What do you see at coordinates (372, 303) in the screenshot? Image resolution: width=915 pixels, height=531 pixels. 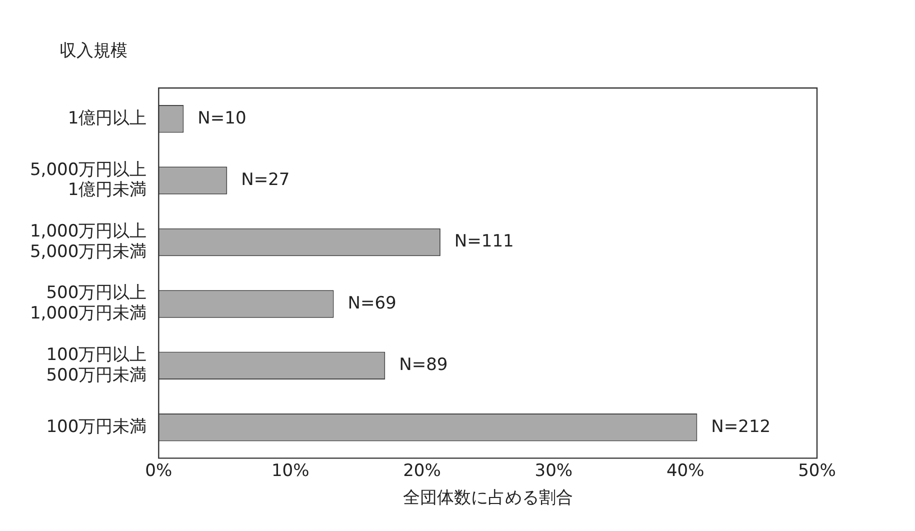 I see `annotation: N=69` at bounding box center [372, 303].